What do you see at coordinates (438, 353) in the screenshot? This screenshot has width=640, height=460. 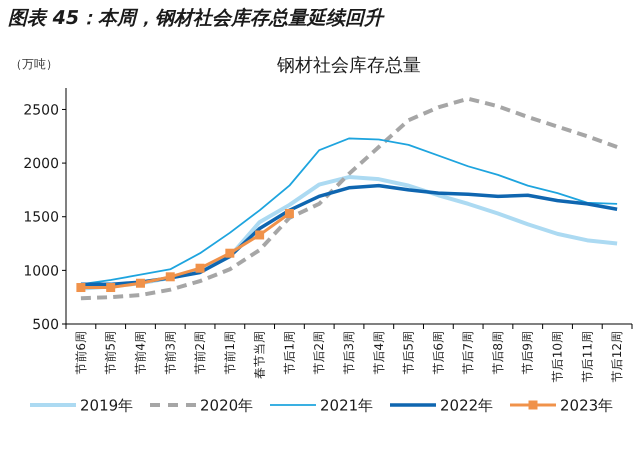 I see `x-tick-label: 节后6周` at bounding box center [438, 353].